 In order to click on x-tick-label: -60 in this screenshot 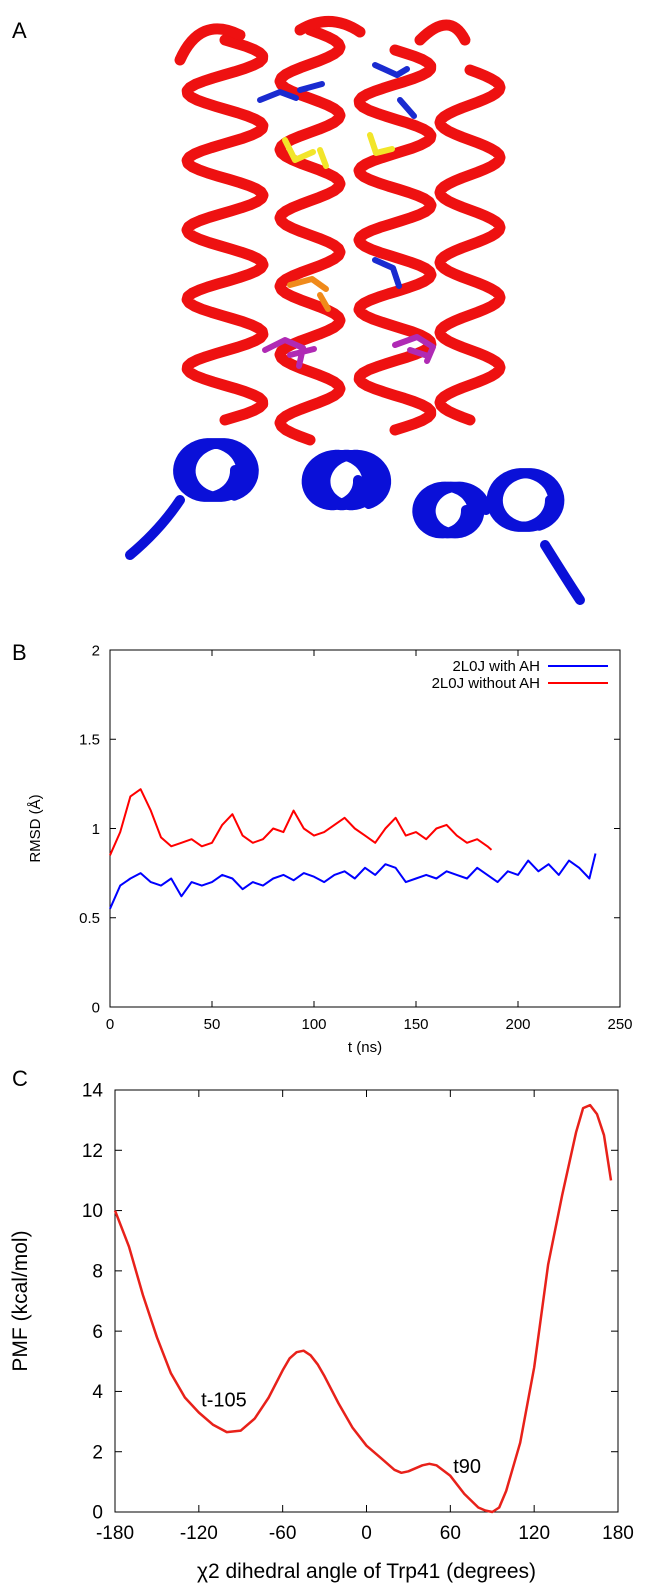, I will do `click(282, 1533)`.